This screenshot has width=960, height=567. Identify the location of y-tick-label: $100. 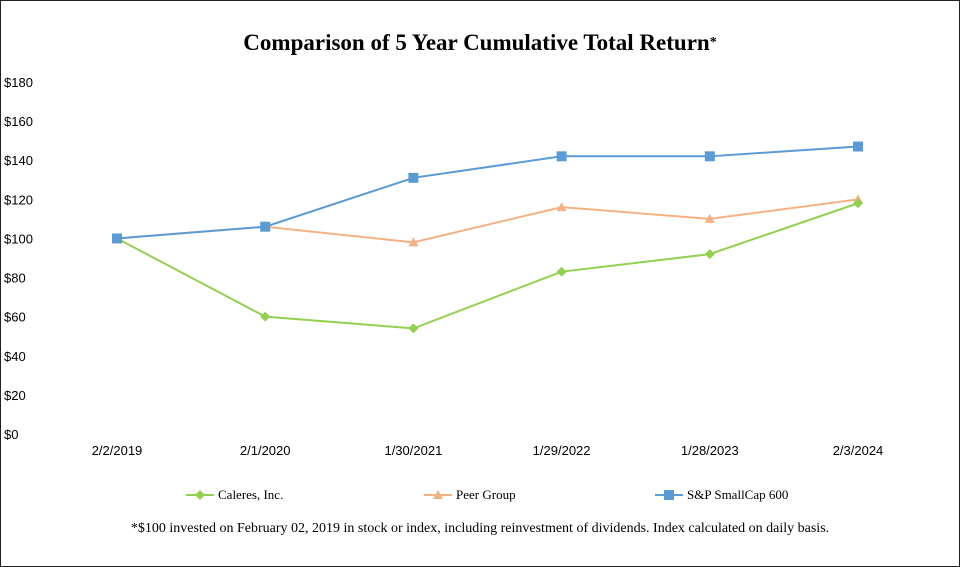
(18, 238).